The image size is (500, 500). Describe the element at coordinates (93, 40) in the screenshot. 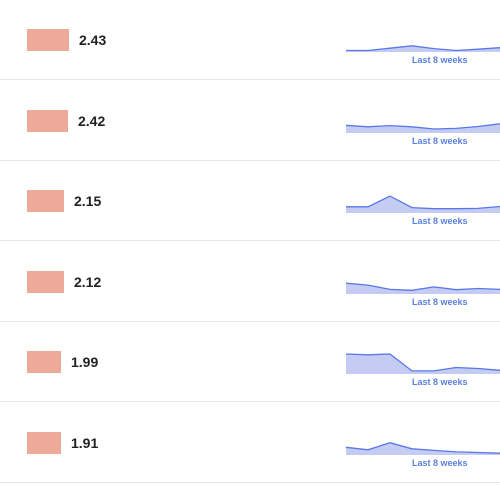

I see `metric-value: 2.43` at that location.